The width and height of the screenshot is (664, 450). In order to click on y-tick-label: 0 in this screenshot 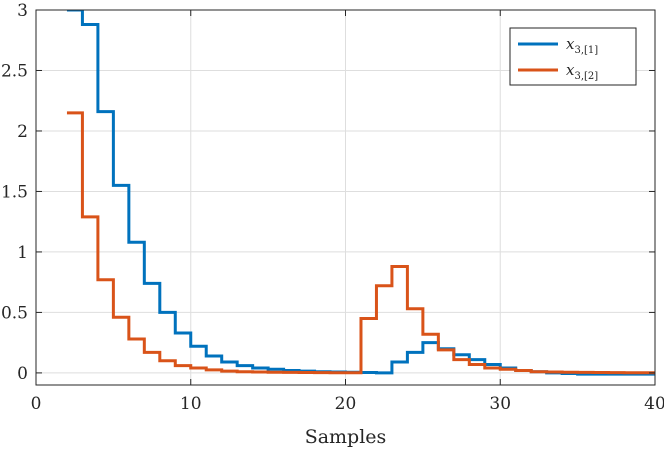, I will do `click(22, 374)`.